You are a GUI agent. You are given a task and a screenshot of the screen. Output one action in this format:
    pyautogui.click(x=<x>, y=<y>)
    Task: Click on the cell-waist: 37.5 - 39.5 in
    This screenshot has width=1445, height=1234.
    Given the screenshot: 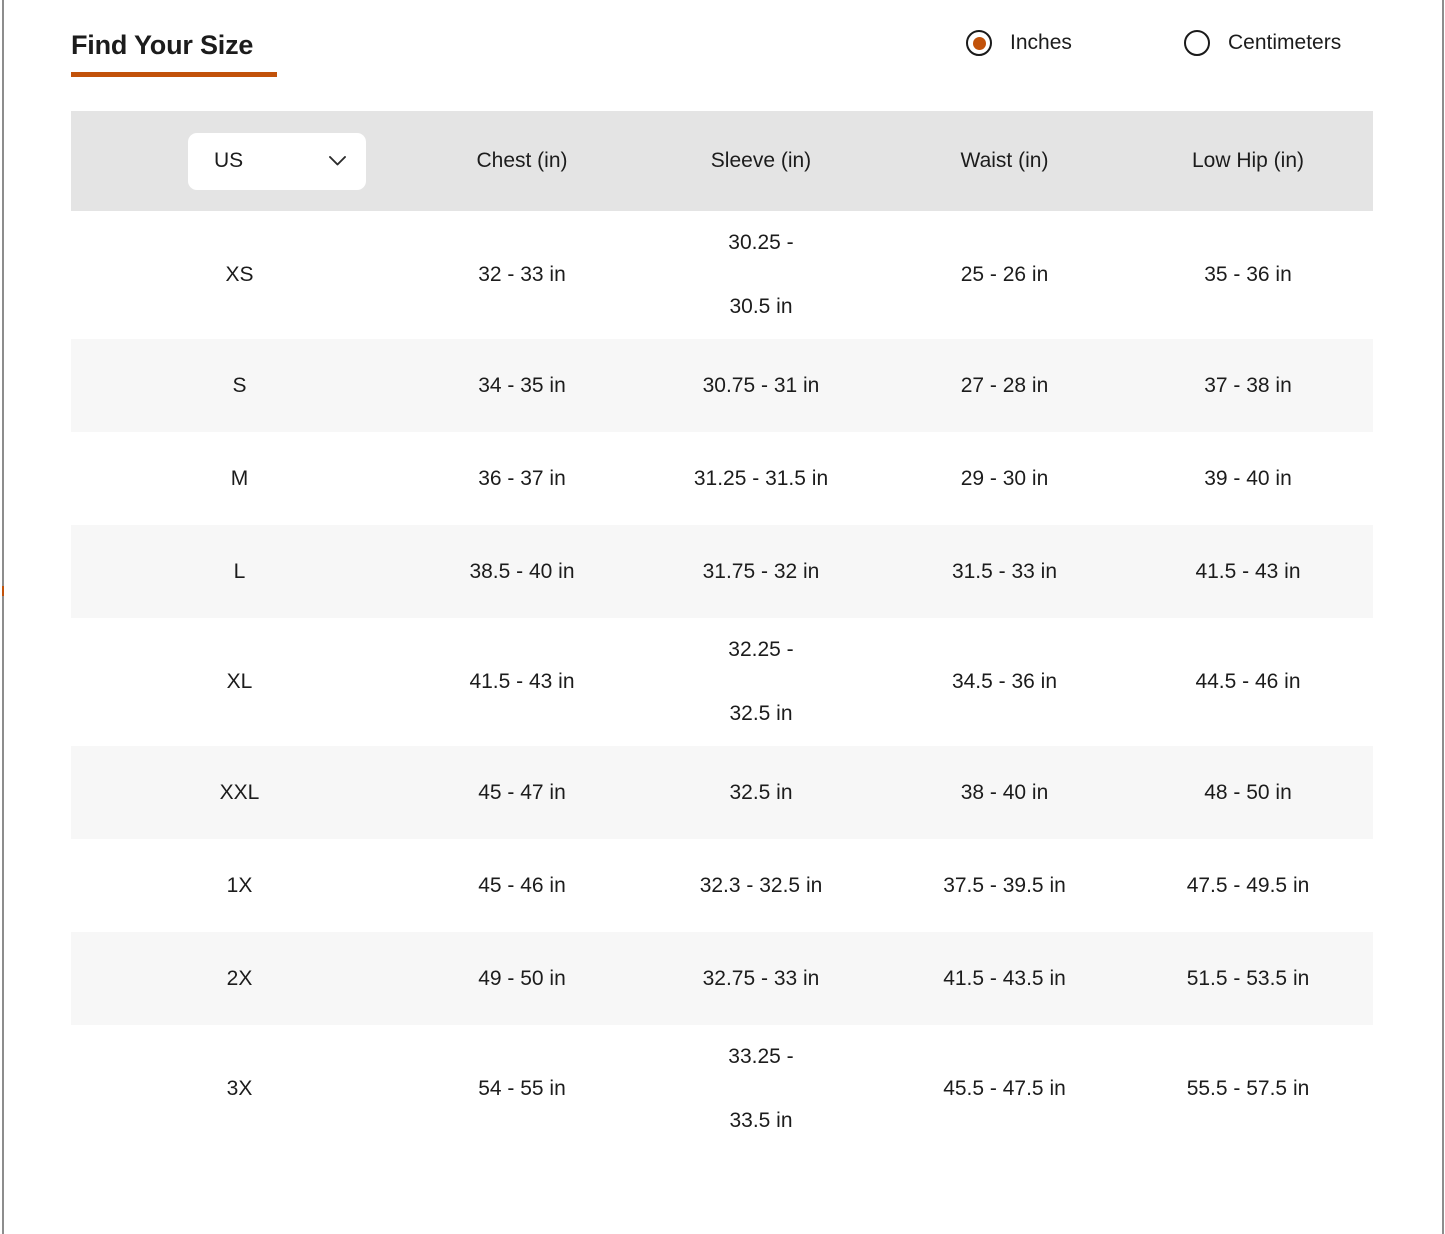 What is the action you would take?
    pyautogui.click(x=1004, y=885)
    